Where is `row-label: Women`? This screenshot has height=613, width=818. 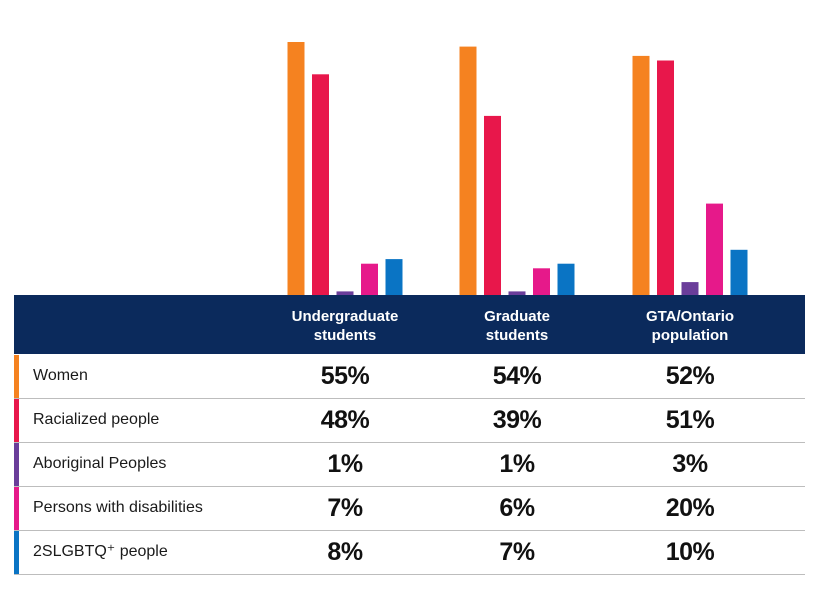
row-label: Women is located at coordinates (60, 375).